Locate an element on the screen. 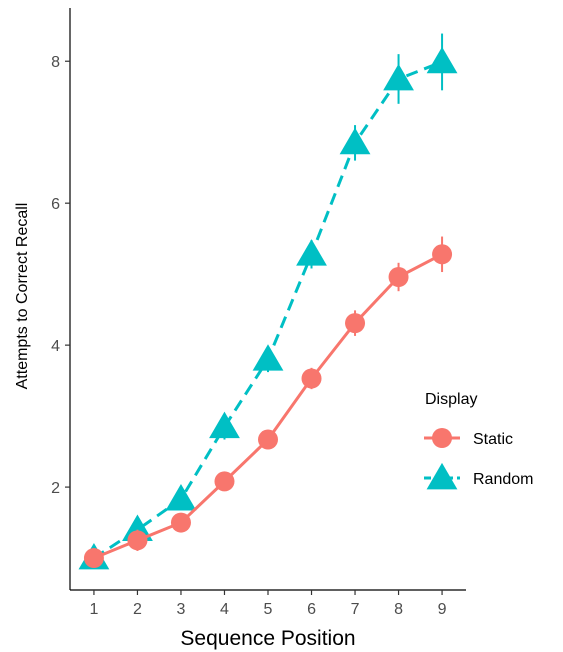 This screenshot has width=563, height=652. legend-item-random: Random is located at coordinates (478, 476).